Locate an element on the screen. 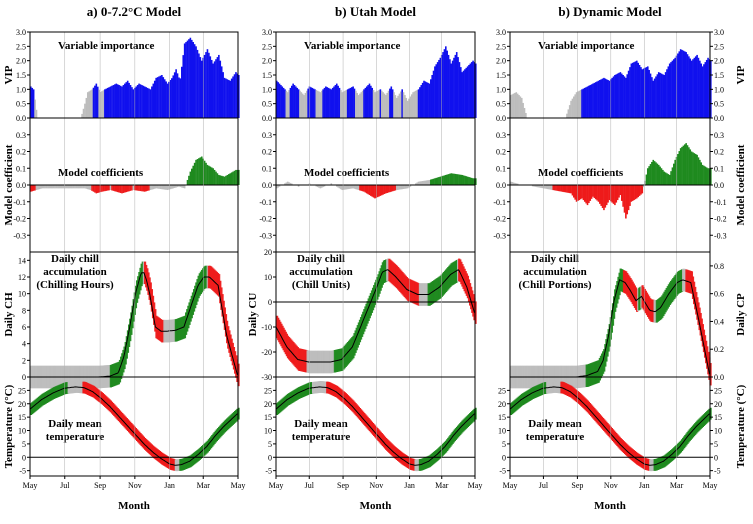  y-tick-label: 3.0 is located at coordinates (719, 32).